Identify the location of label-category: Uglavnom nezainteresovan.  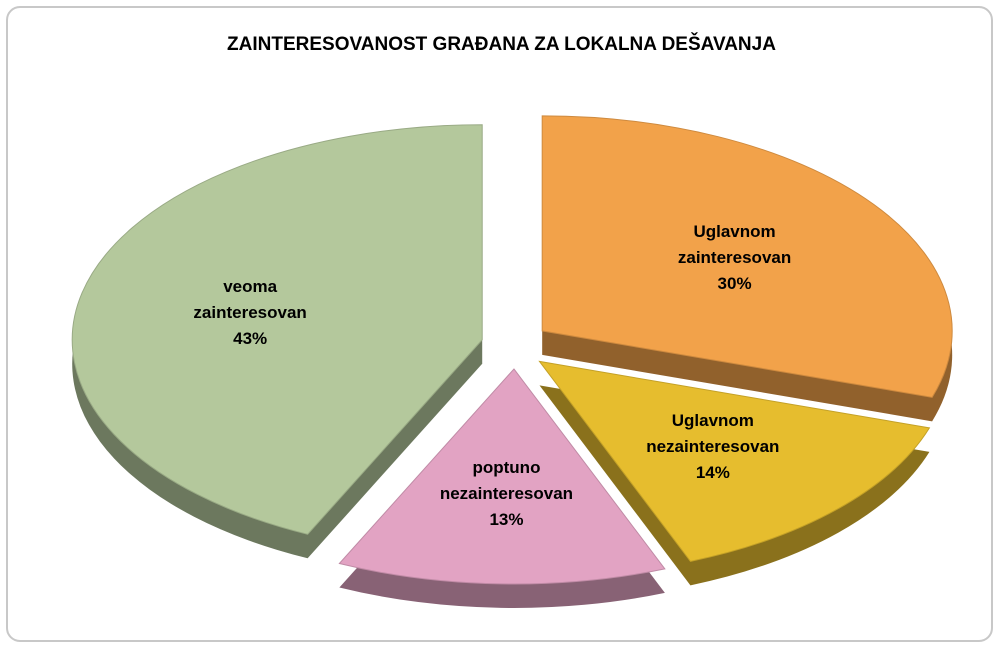
(713, 433).